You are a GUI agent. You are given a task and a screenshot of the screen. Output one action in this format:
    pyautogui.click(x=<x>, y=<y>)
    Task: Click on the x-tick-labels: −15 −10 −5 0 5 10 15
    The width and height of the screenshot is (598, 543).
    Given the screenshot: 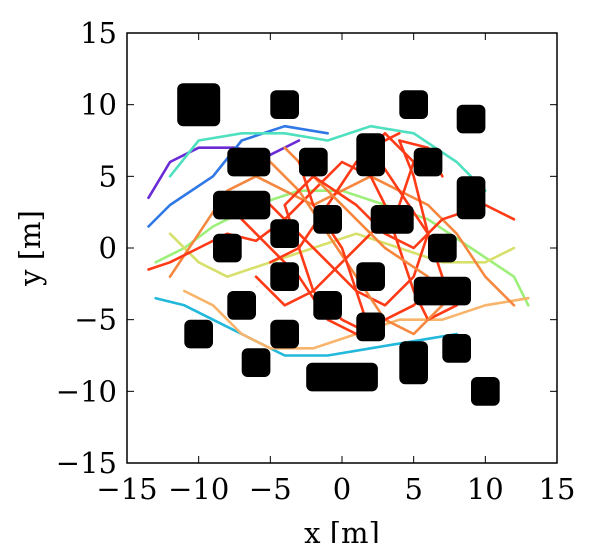 What is the action you would take?
    pyautogui.click(x=335, y=489)
    